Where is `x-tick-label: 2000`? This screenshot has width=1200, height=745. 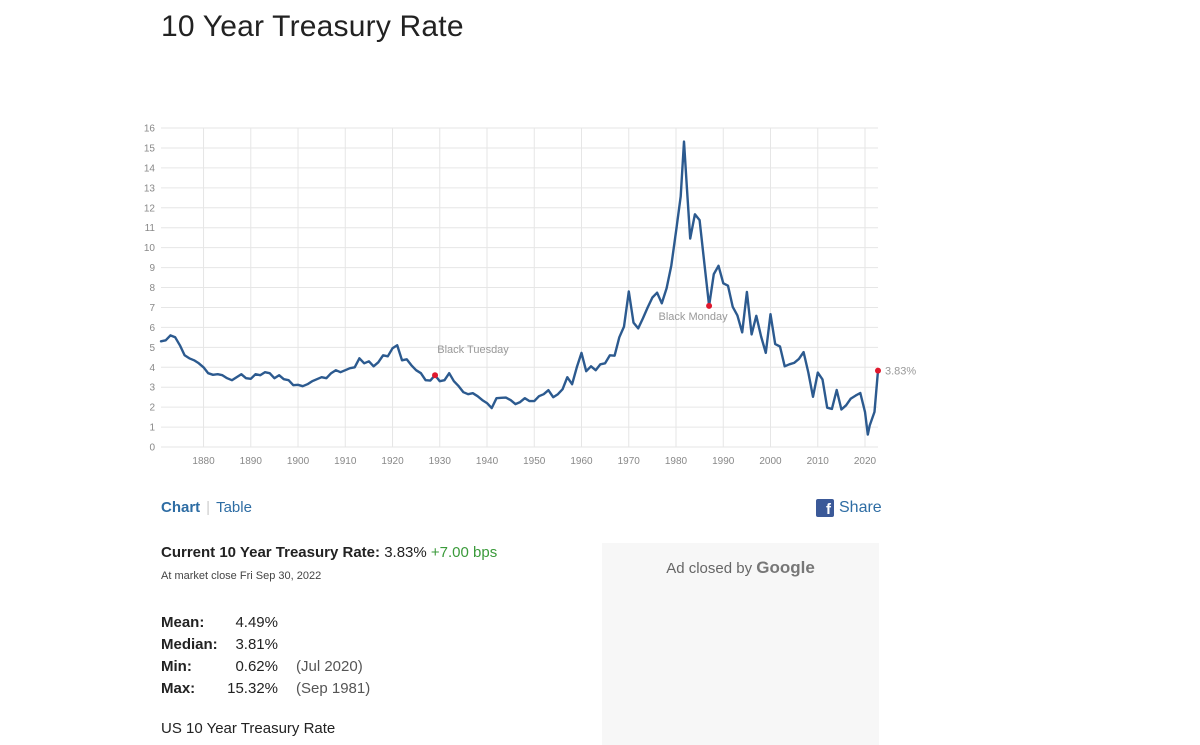 x-tick-label: 2000 is located at coordinates (770, 461).